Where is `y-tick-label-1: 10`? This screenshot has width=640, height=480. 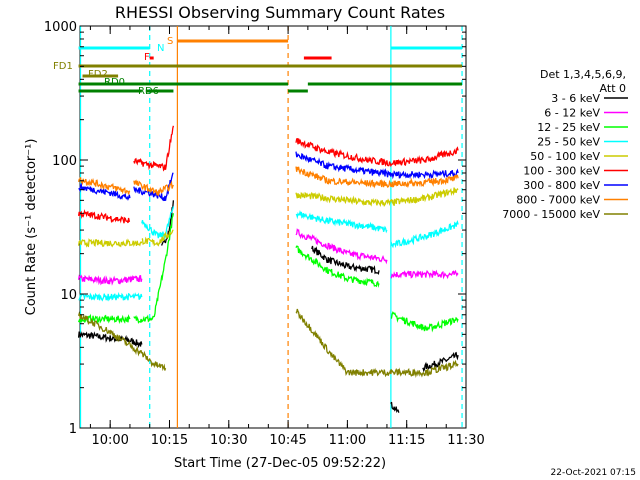
y-tick-label-1: 10 is located at coordinates (68, 295).